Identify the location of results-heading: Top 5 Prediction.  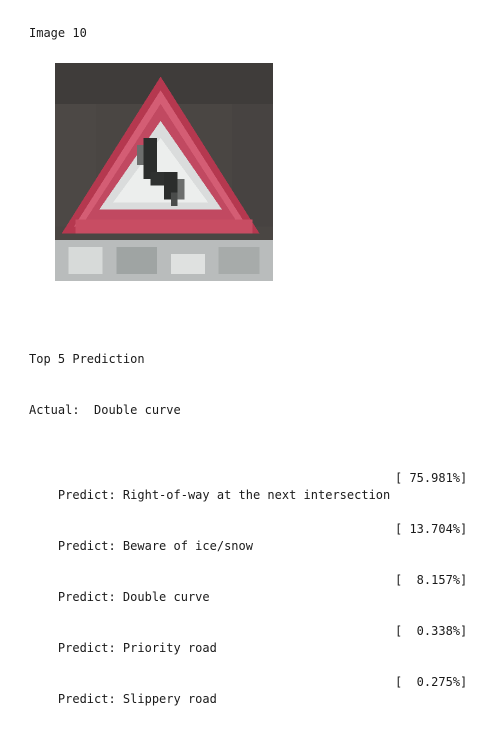
(87, 359).